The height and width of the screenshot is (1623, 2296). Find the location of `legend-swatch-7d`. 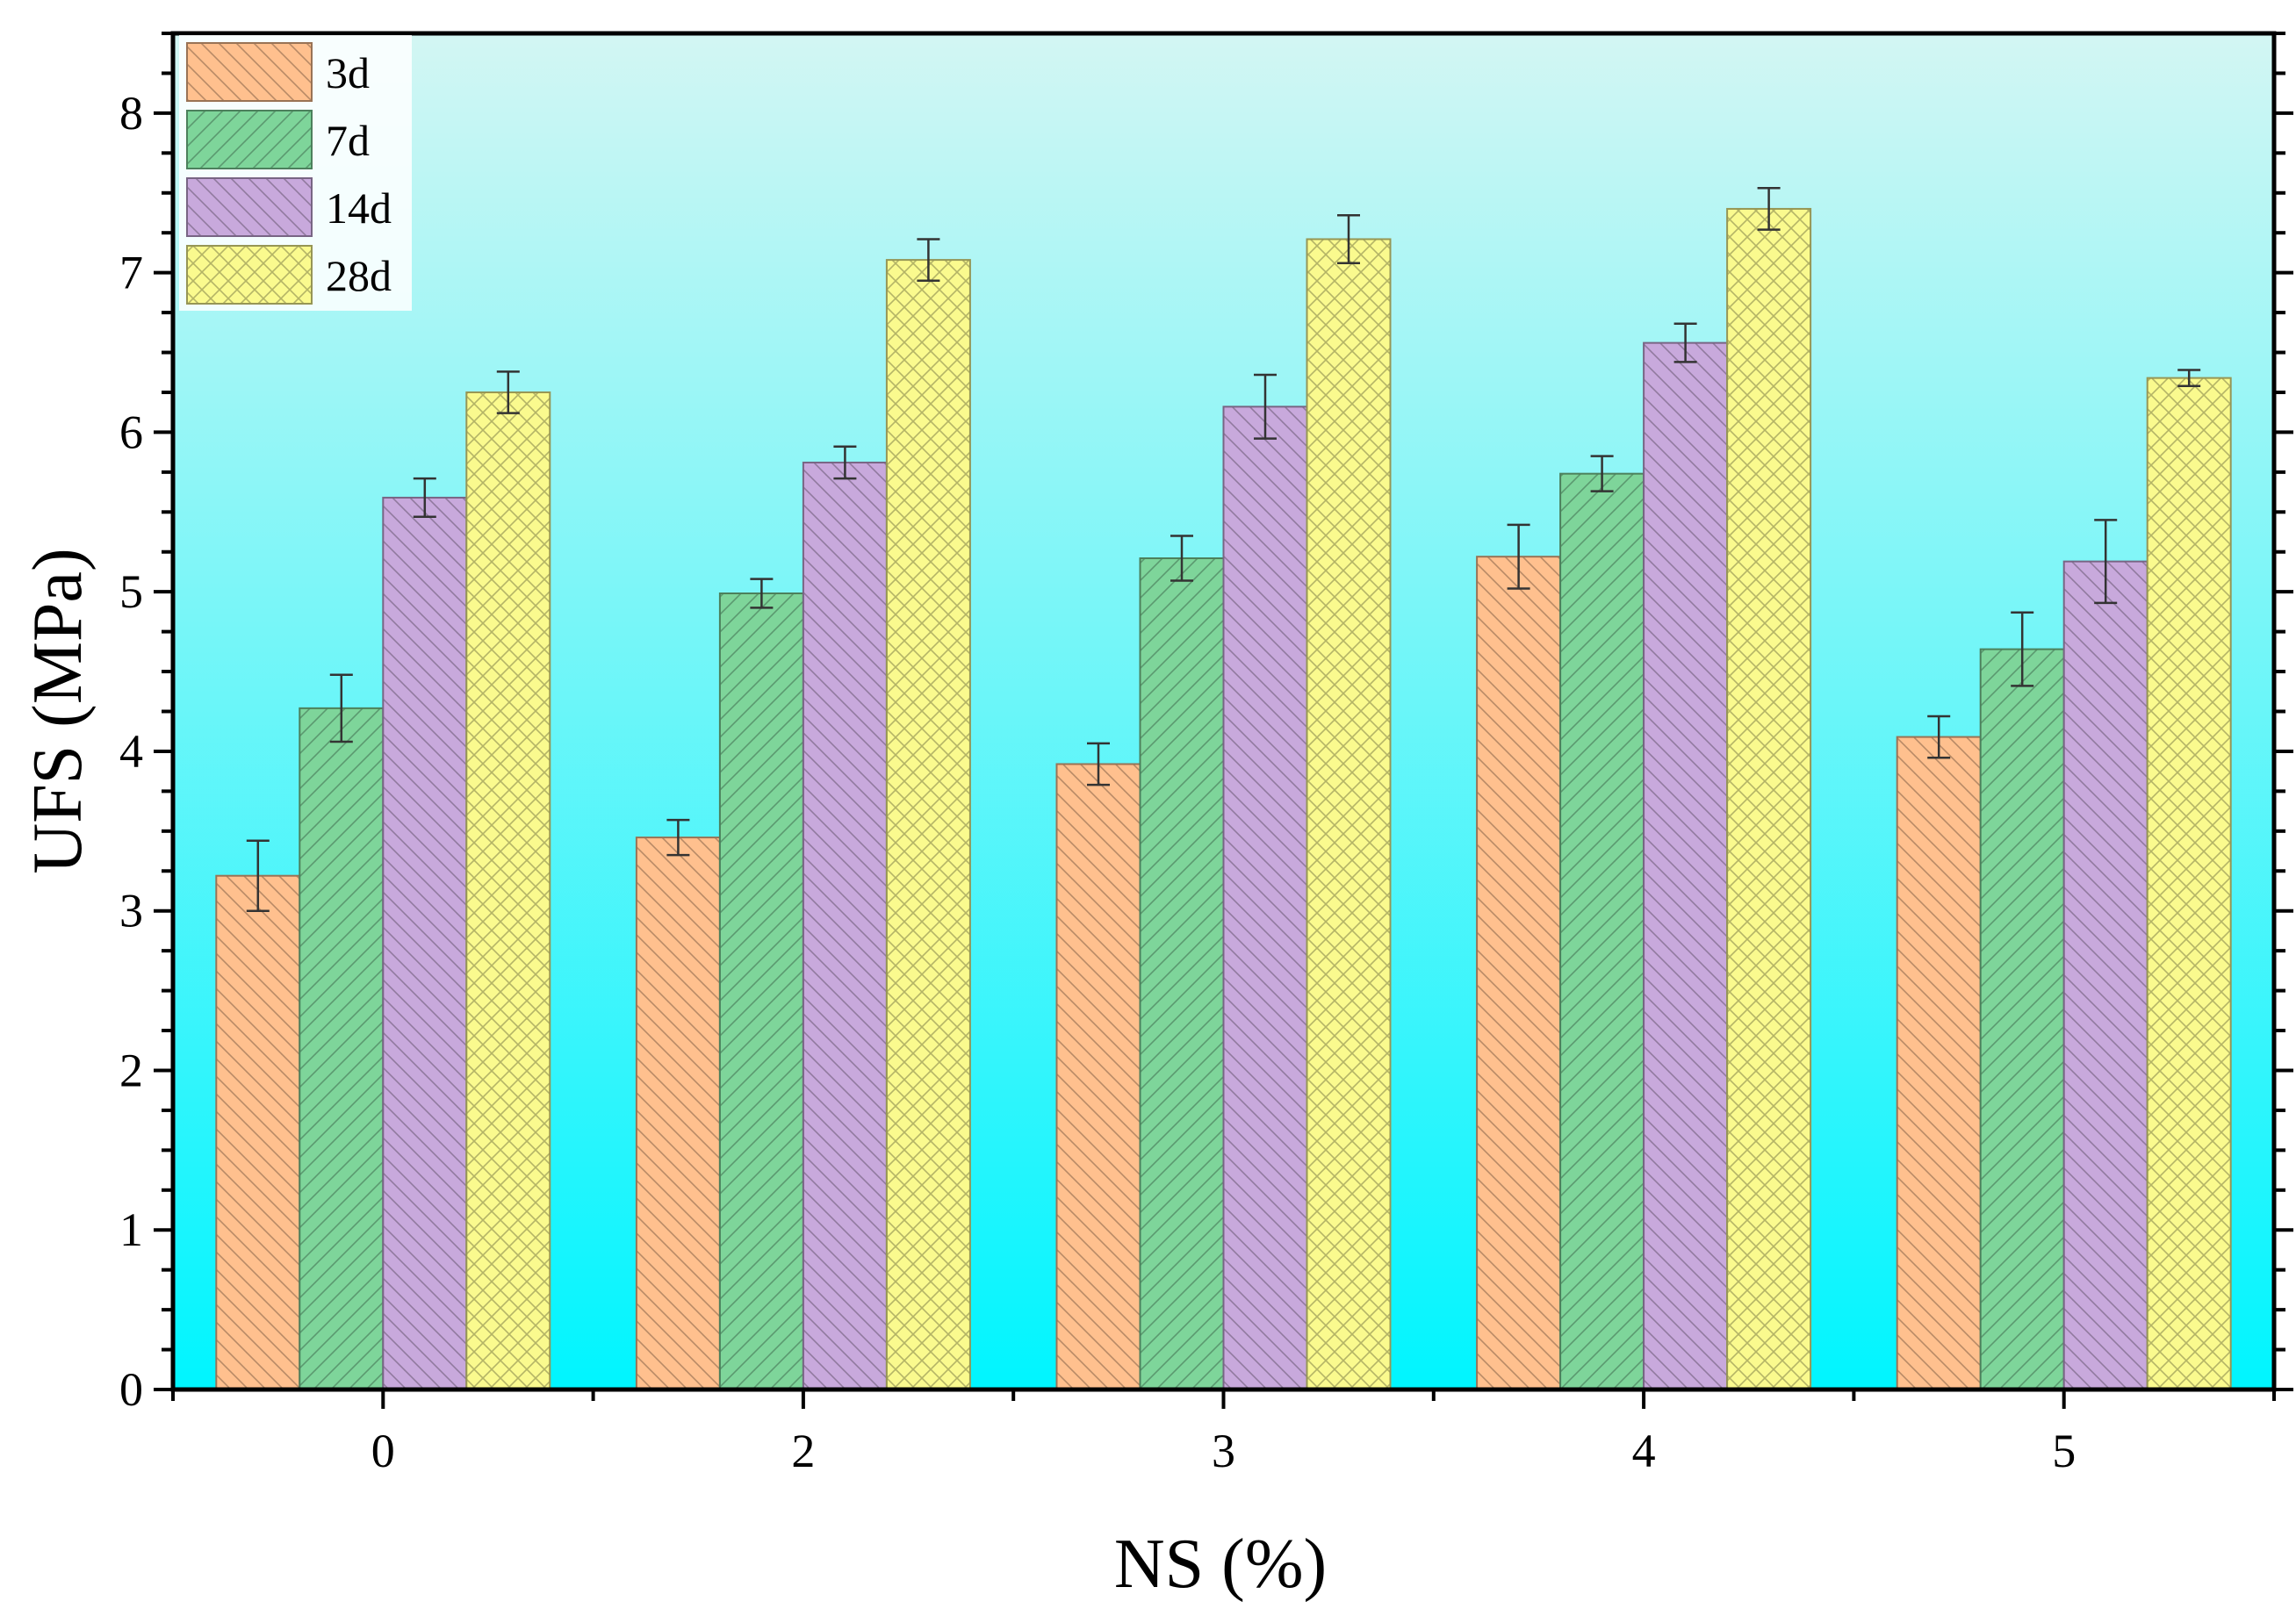

legend-swatch-7d is located at coordinates (250, 139).